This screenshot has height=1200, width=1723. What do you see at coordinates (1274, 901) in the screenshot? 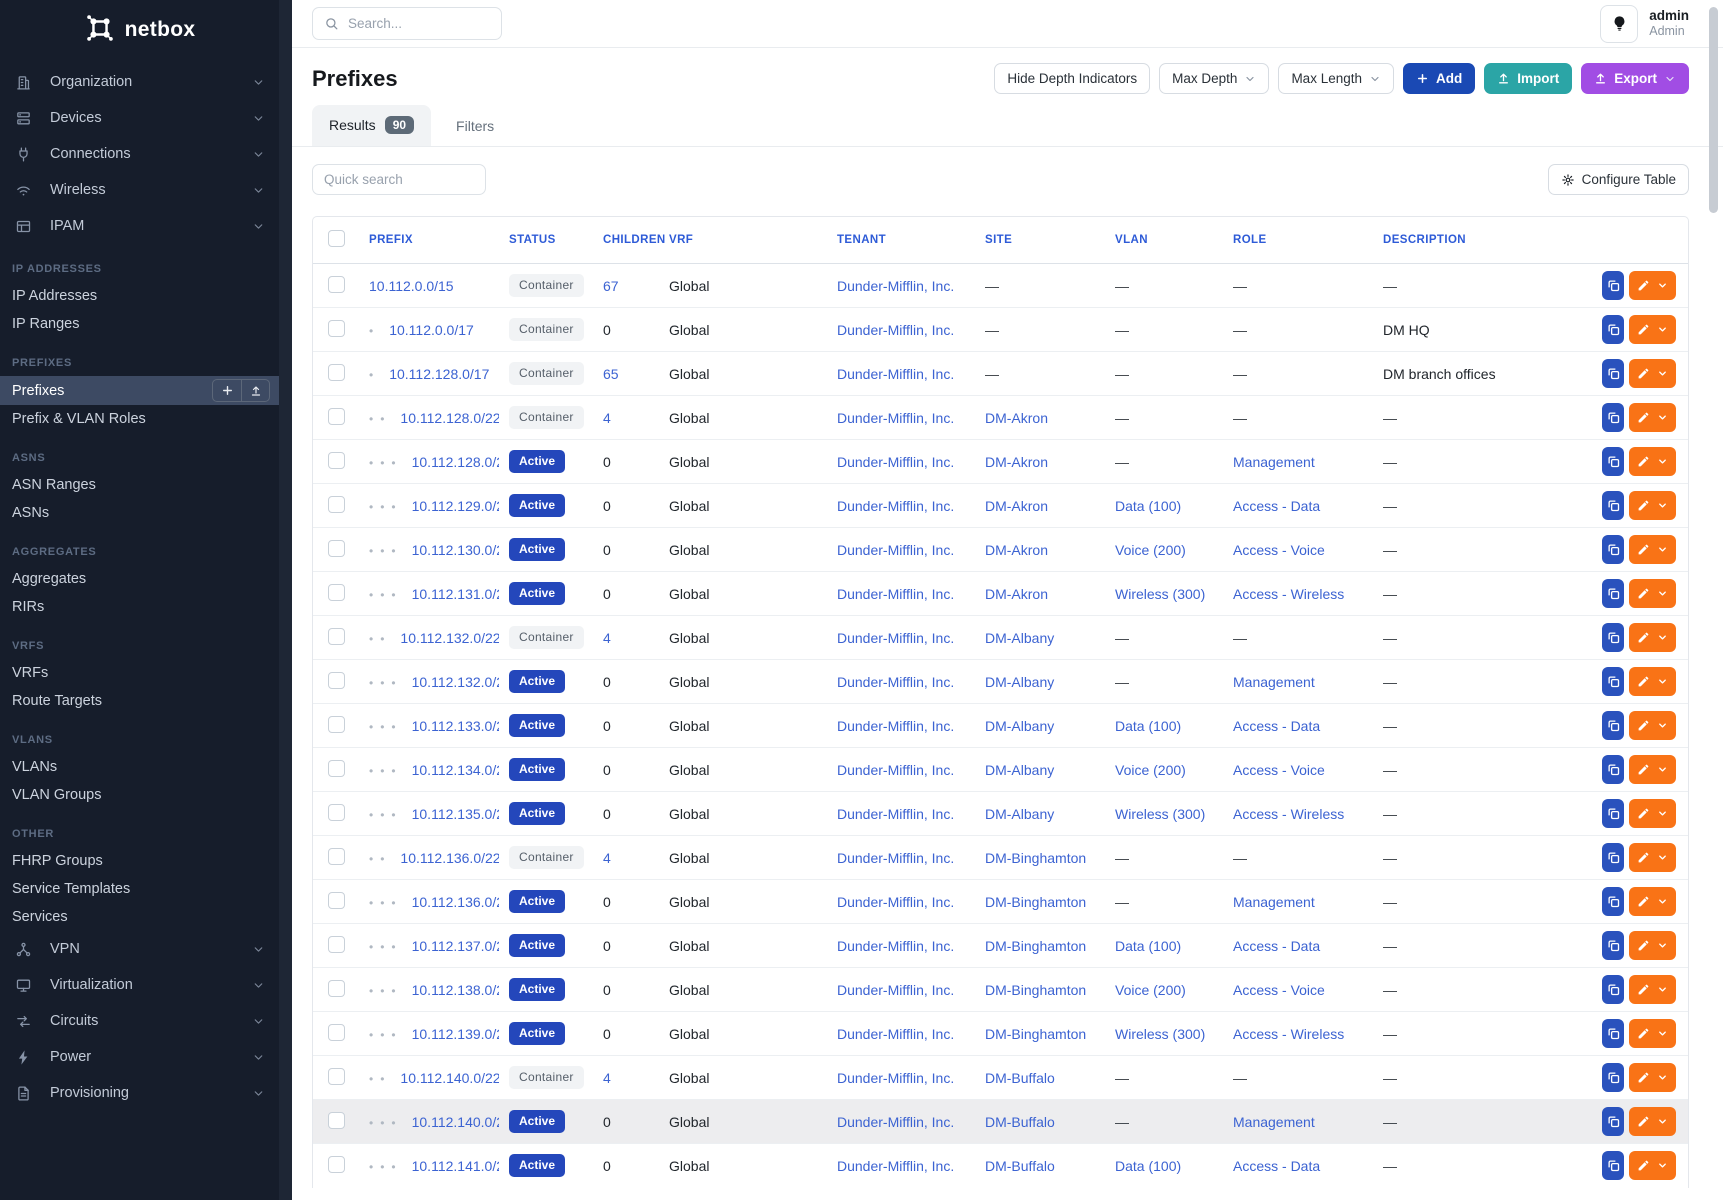
I see `role-link: Management` at bounding box center [1274, 901].